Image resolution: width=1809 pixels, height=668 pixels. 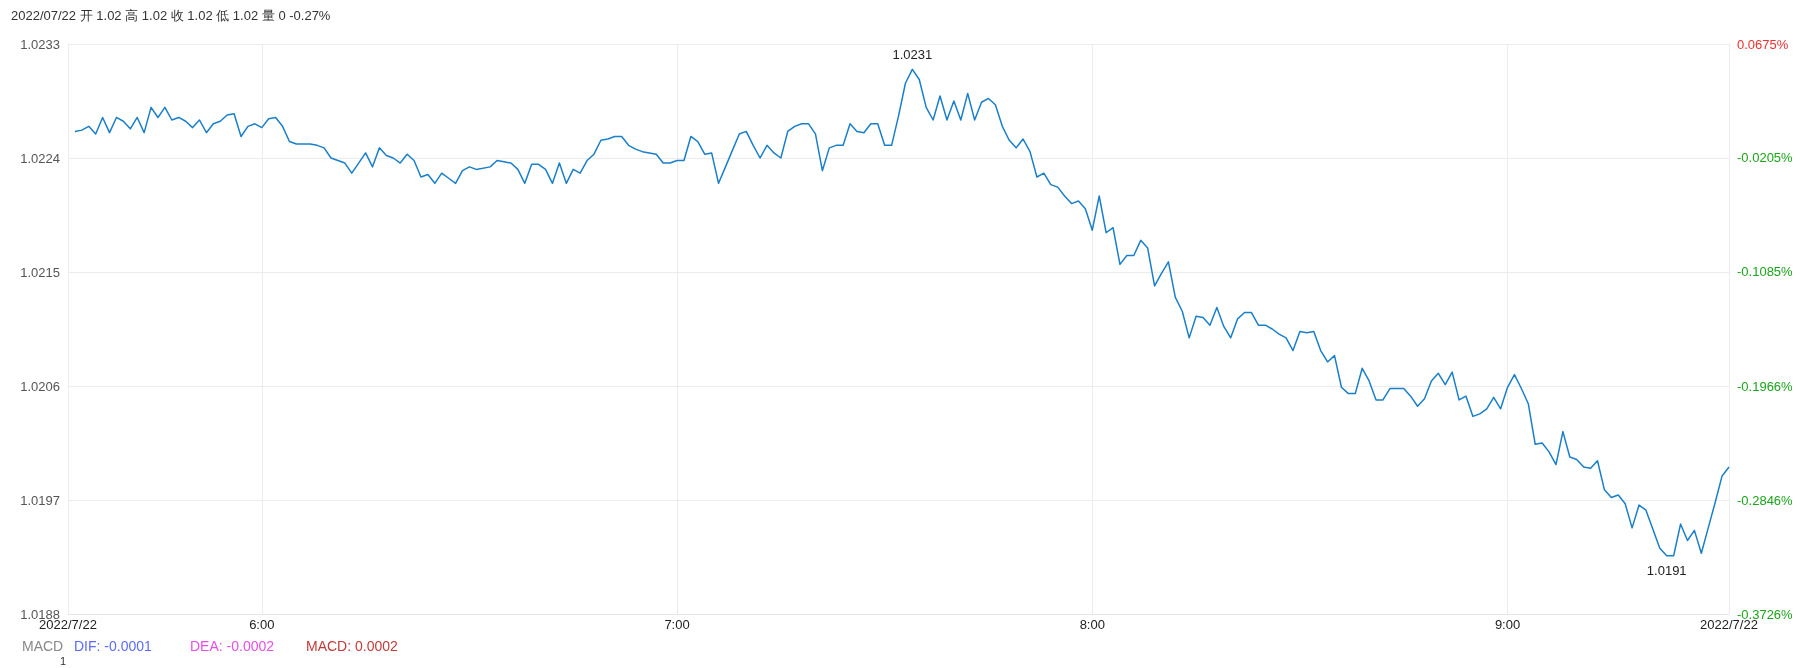 I want to click on x-tick-label: 6:00, so click(x=262, y=624).